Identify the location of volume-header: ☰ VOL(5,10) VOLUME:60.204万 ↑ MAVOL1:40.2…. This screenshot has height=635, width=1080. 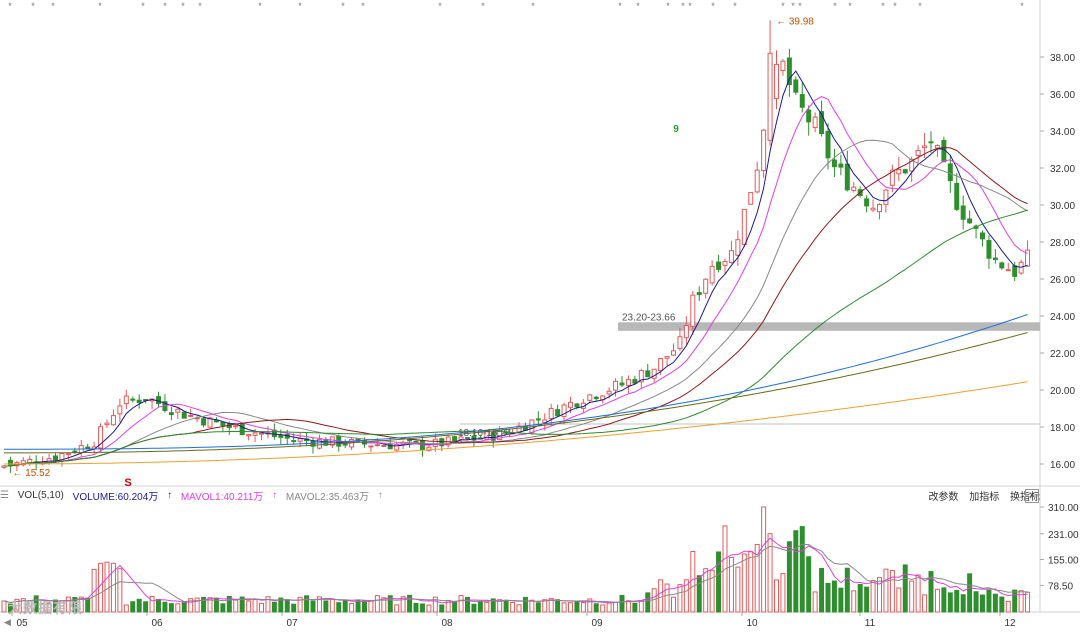
(520, 496).